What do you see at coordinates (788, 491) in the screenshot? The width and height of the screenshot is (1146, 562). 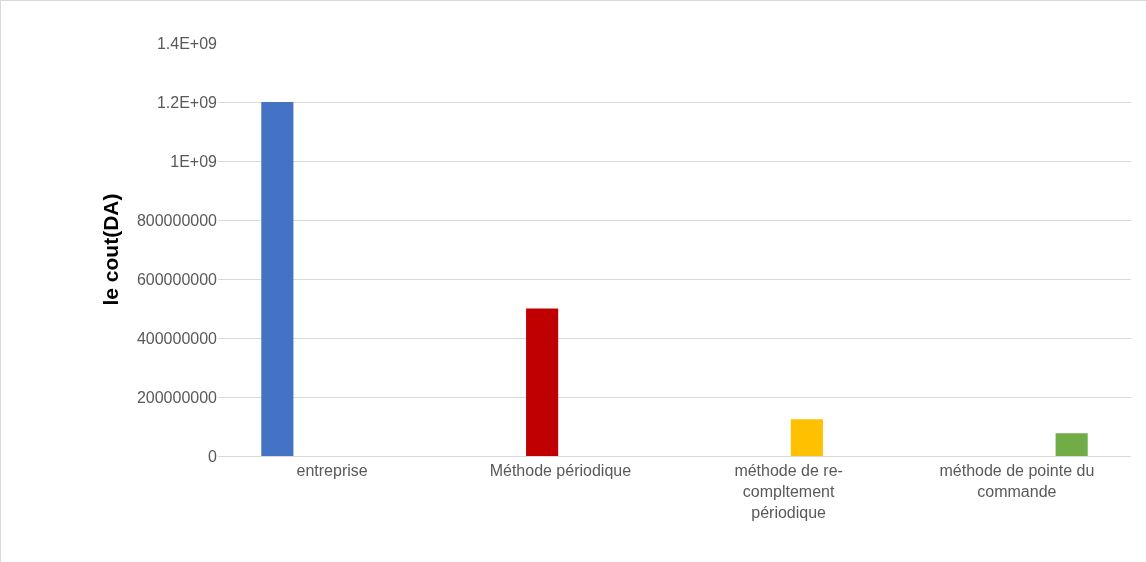 I see `x-tick-label: méthode de re-compltement périodique` at bounding box center [788, 491].